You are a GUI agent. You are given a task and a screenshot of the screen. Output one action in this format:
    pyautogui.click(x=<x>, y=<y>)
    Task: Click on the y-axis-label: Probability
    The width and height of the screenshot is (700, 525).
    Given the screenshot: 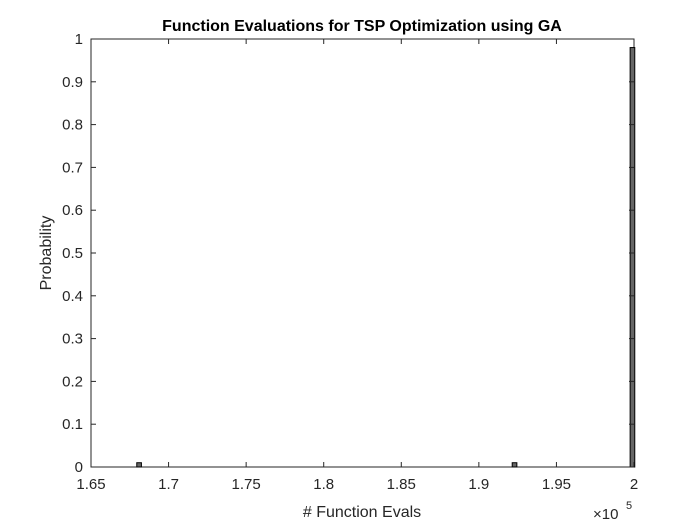 What is the action you would take?
    pyautogui.click(x=46, y=253)
    